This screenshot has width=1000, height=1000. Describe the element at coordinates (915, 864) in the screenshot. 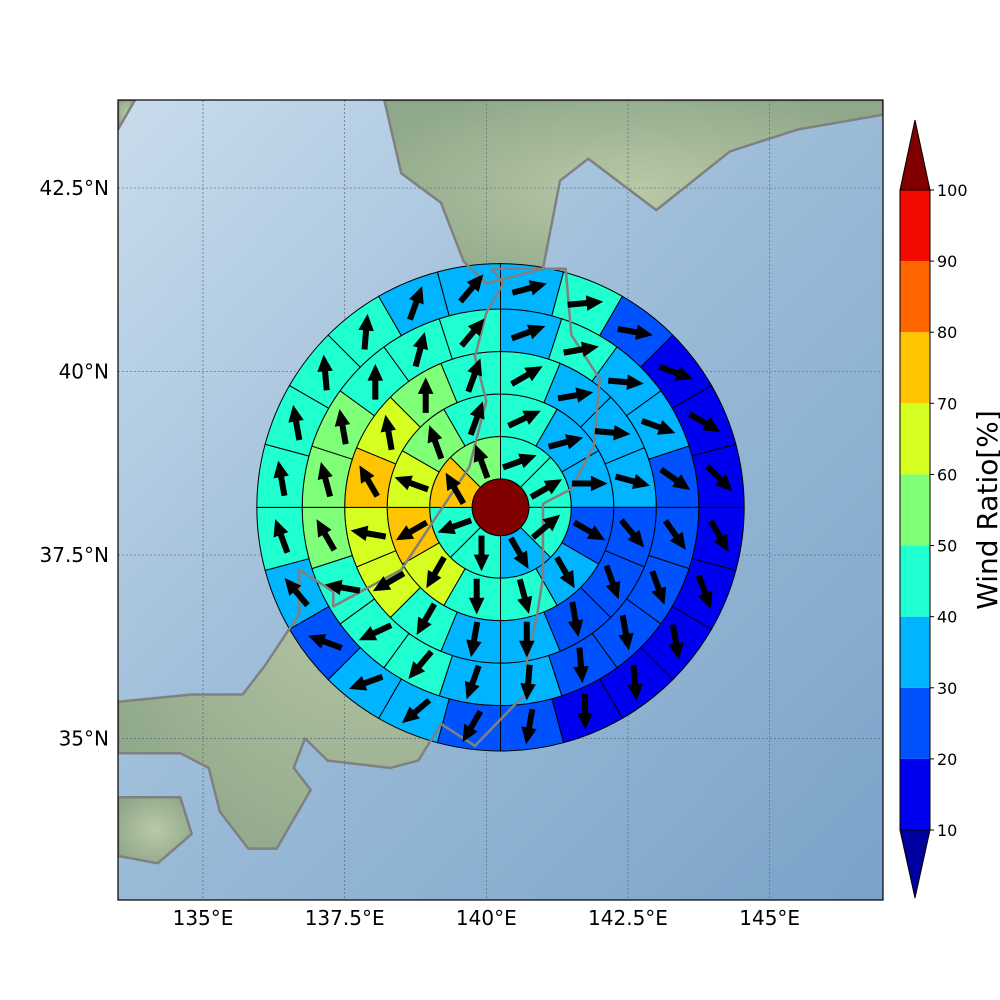

I see `colorbar-extend-min` at that location.